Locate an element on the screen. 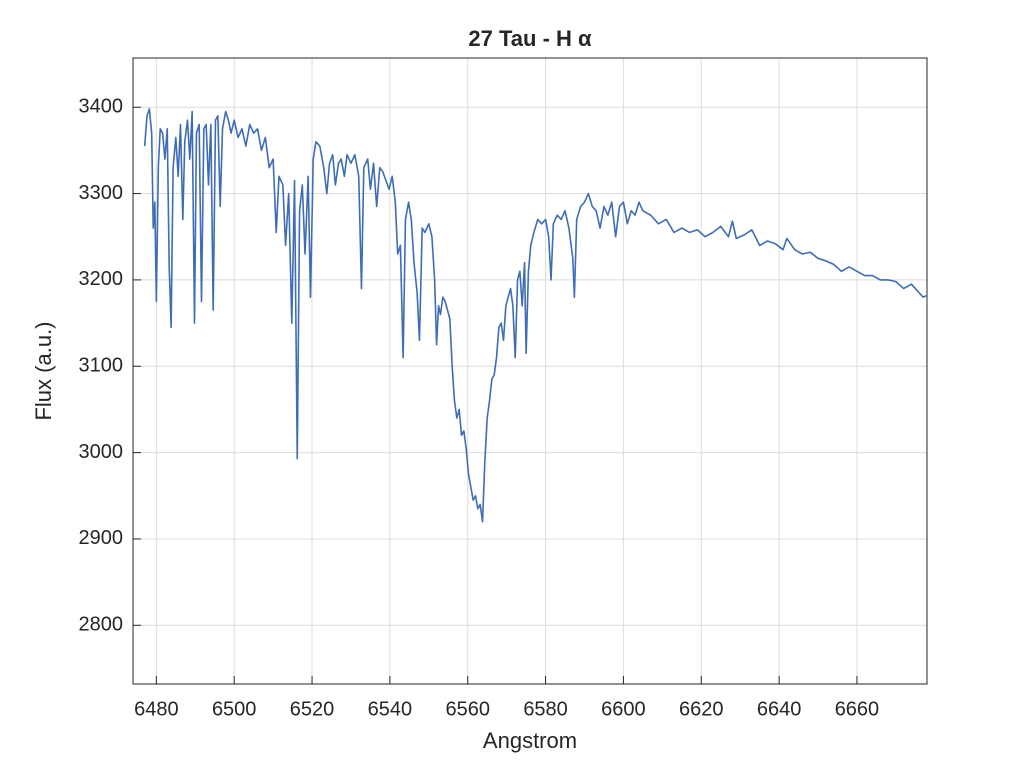  x-tick-label: 6520 is located at coordinates (312, 709).